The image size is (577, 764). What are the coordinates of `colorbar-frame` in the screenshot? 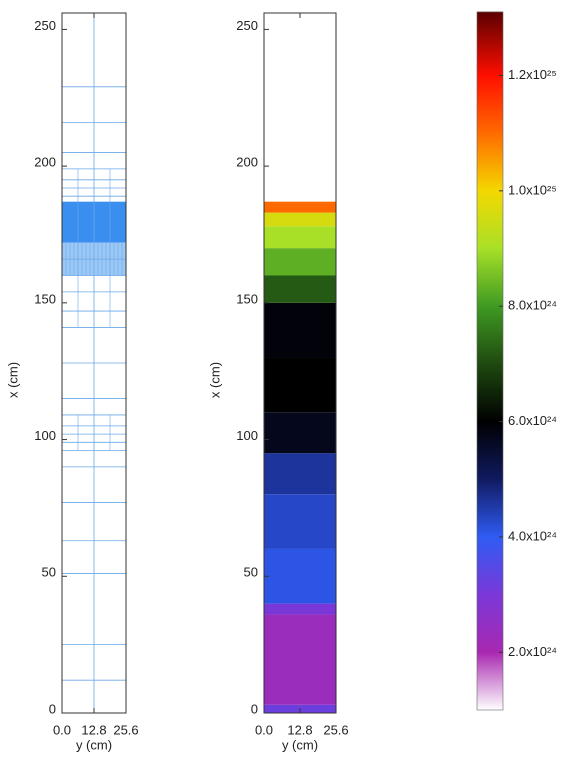 It's located at (490, 361).